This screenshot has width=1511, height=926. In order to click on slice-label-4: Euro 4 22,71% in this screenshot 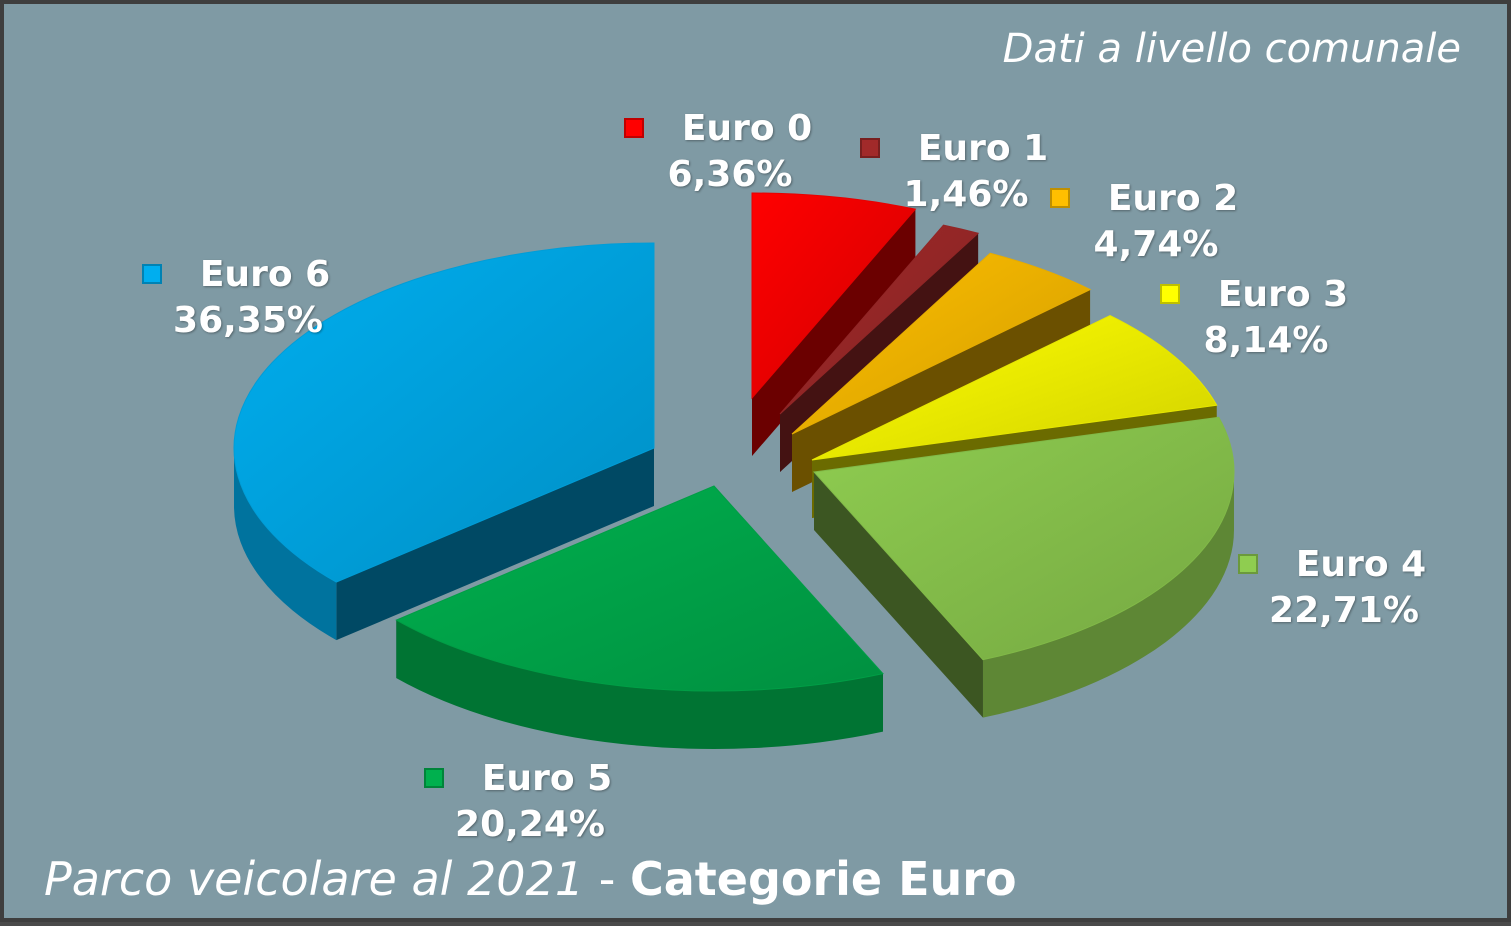, I will do `click(1344, 588)`.